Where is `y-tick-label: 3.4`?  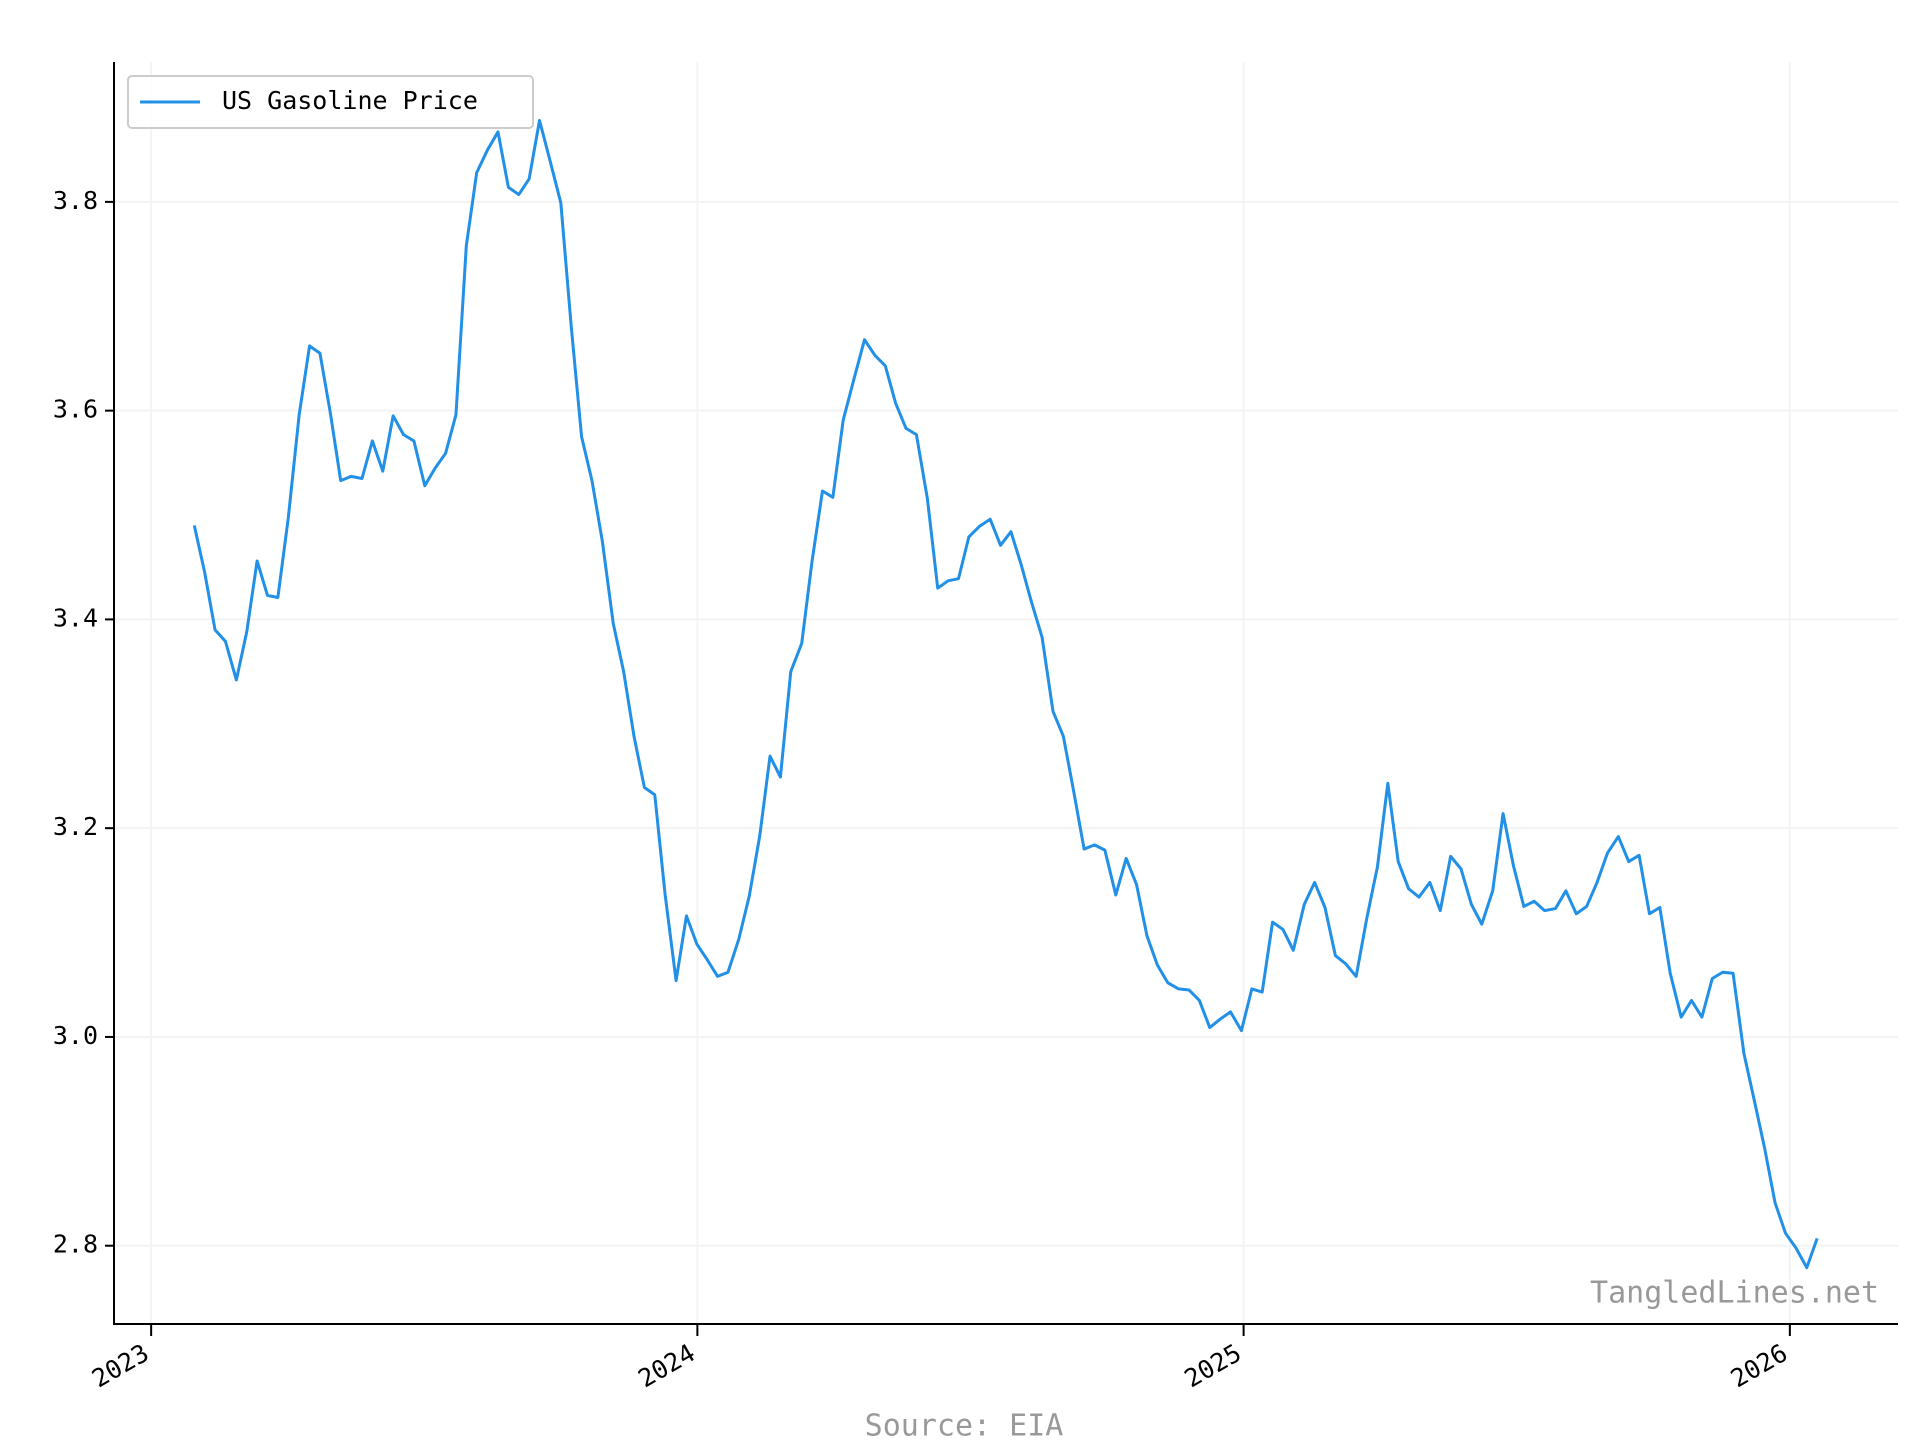 y-tick-label: 3.4 is located at coordinates (75, 617).